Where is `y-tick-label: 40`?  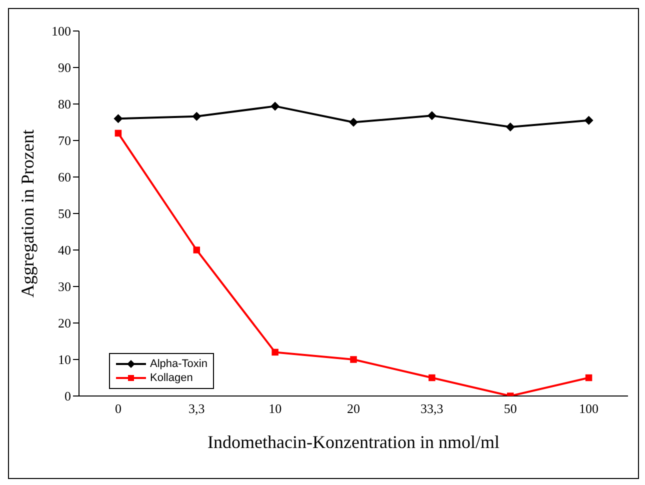
y-tick-label: 40 is located at coordinates (64, 250).